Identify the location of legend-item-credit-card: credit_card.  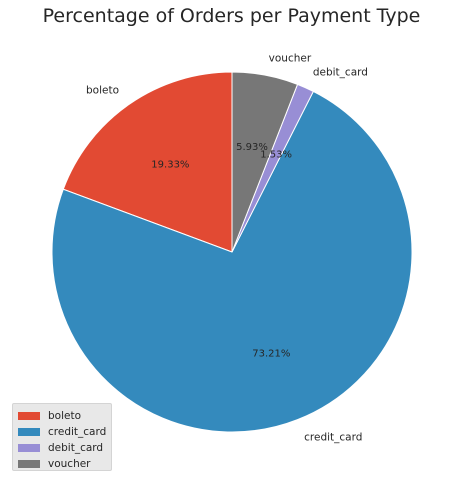
(64, 432).